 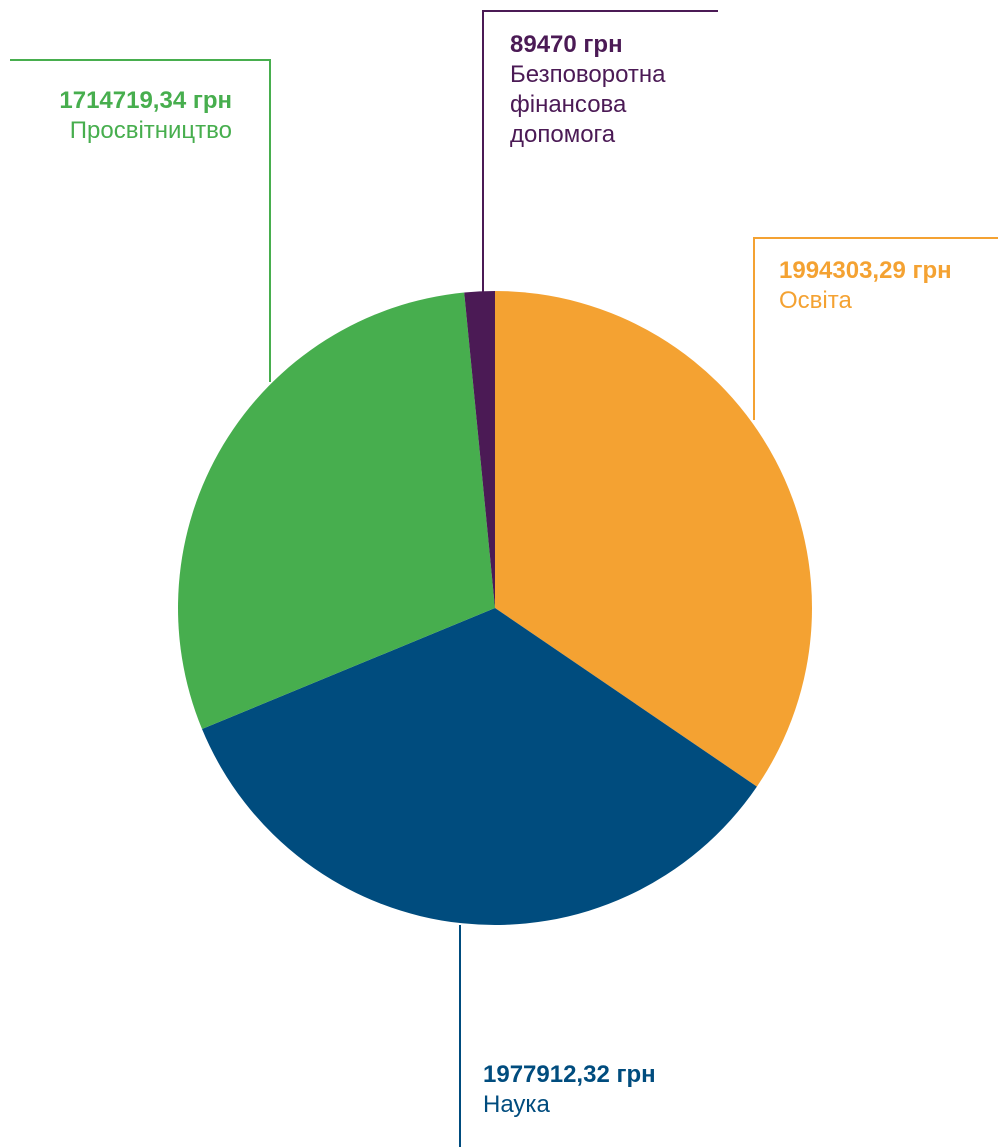 I want to click on label-prosvitnytstvo: 1714719,34 грн Просвітництво, so click(x=122, y=116).